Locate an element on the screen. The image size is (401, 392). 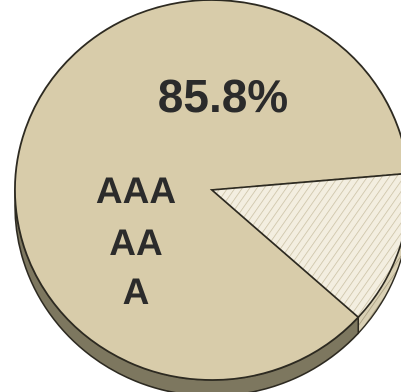
slice-category-label-aa: AA is located at coordinates (135, 242).